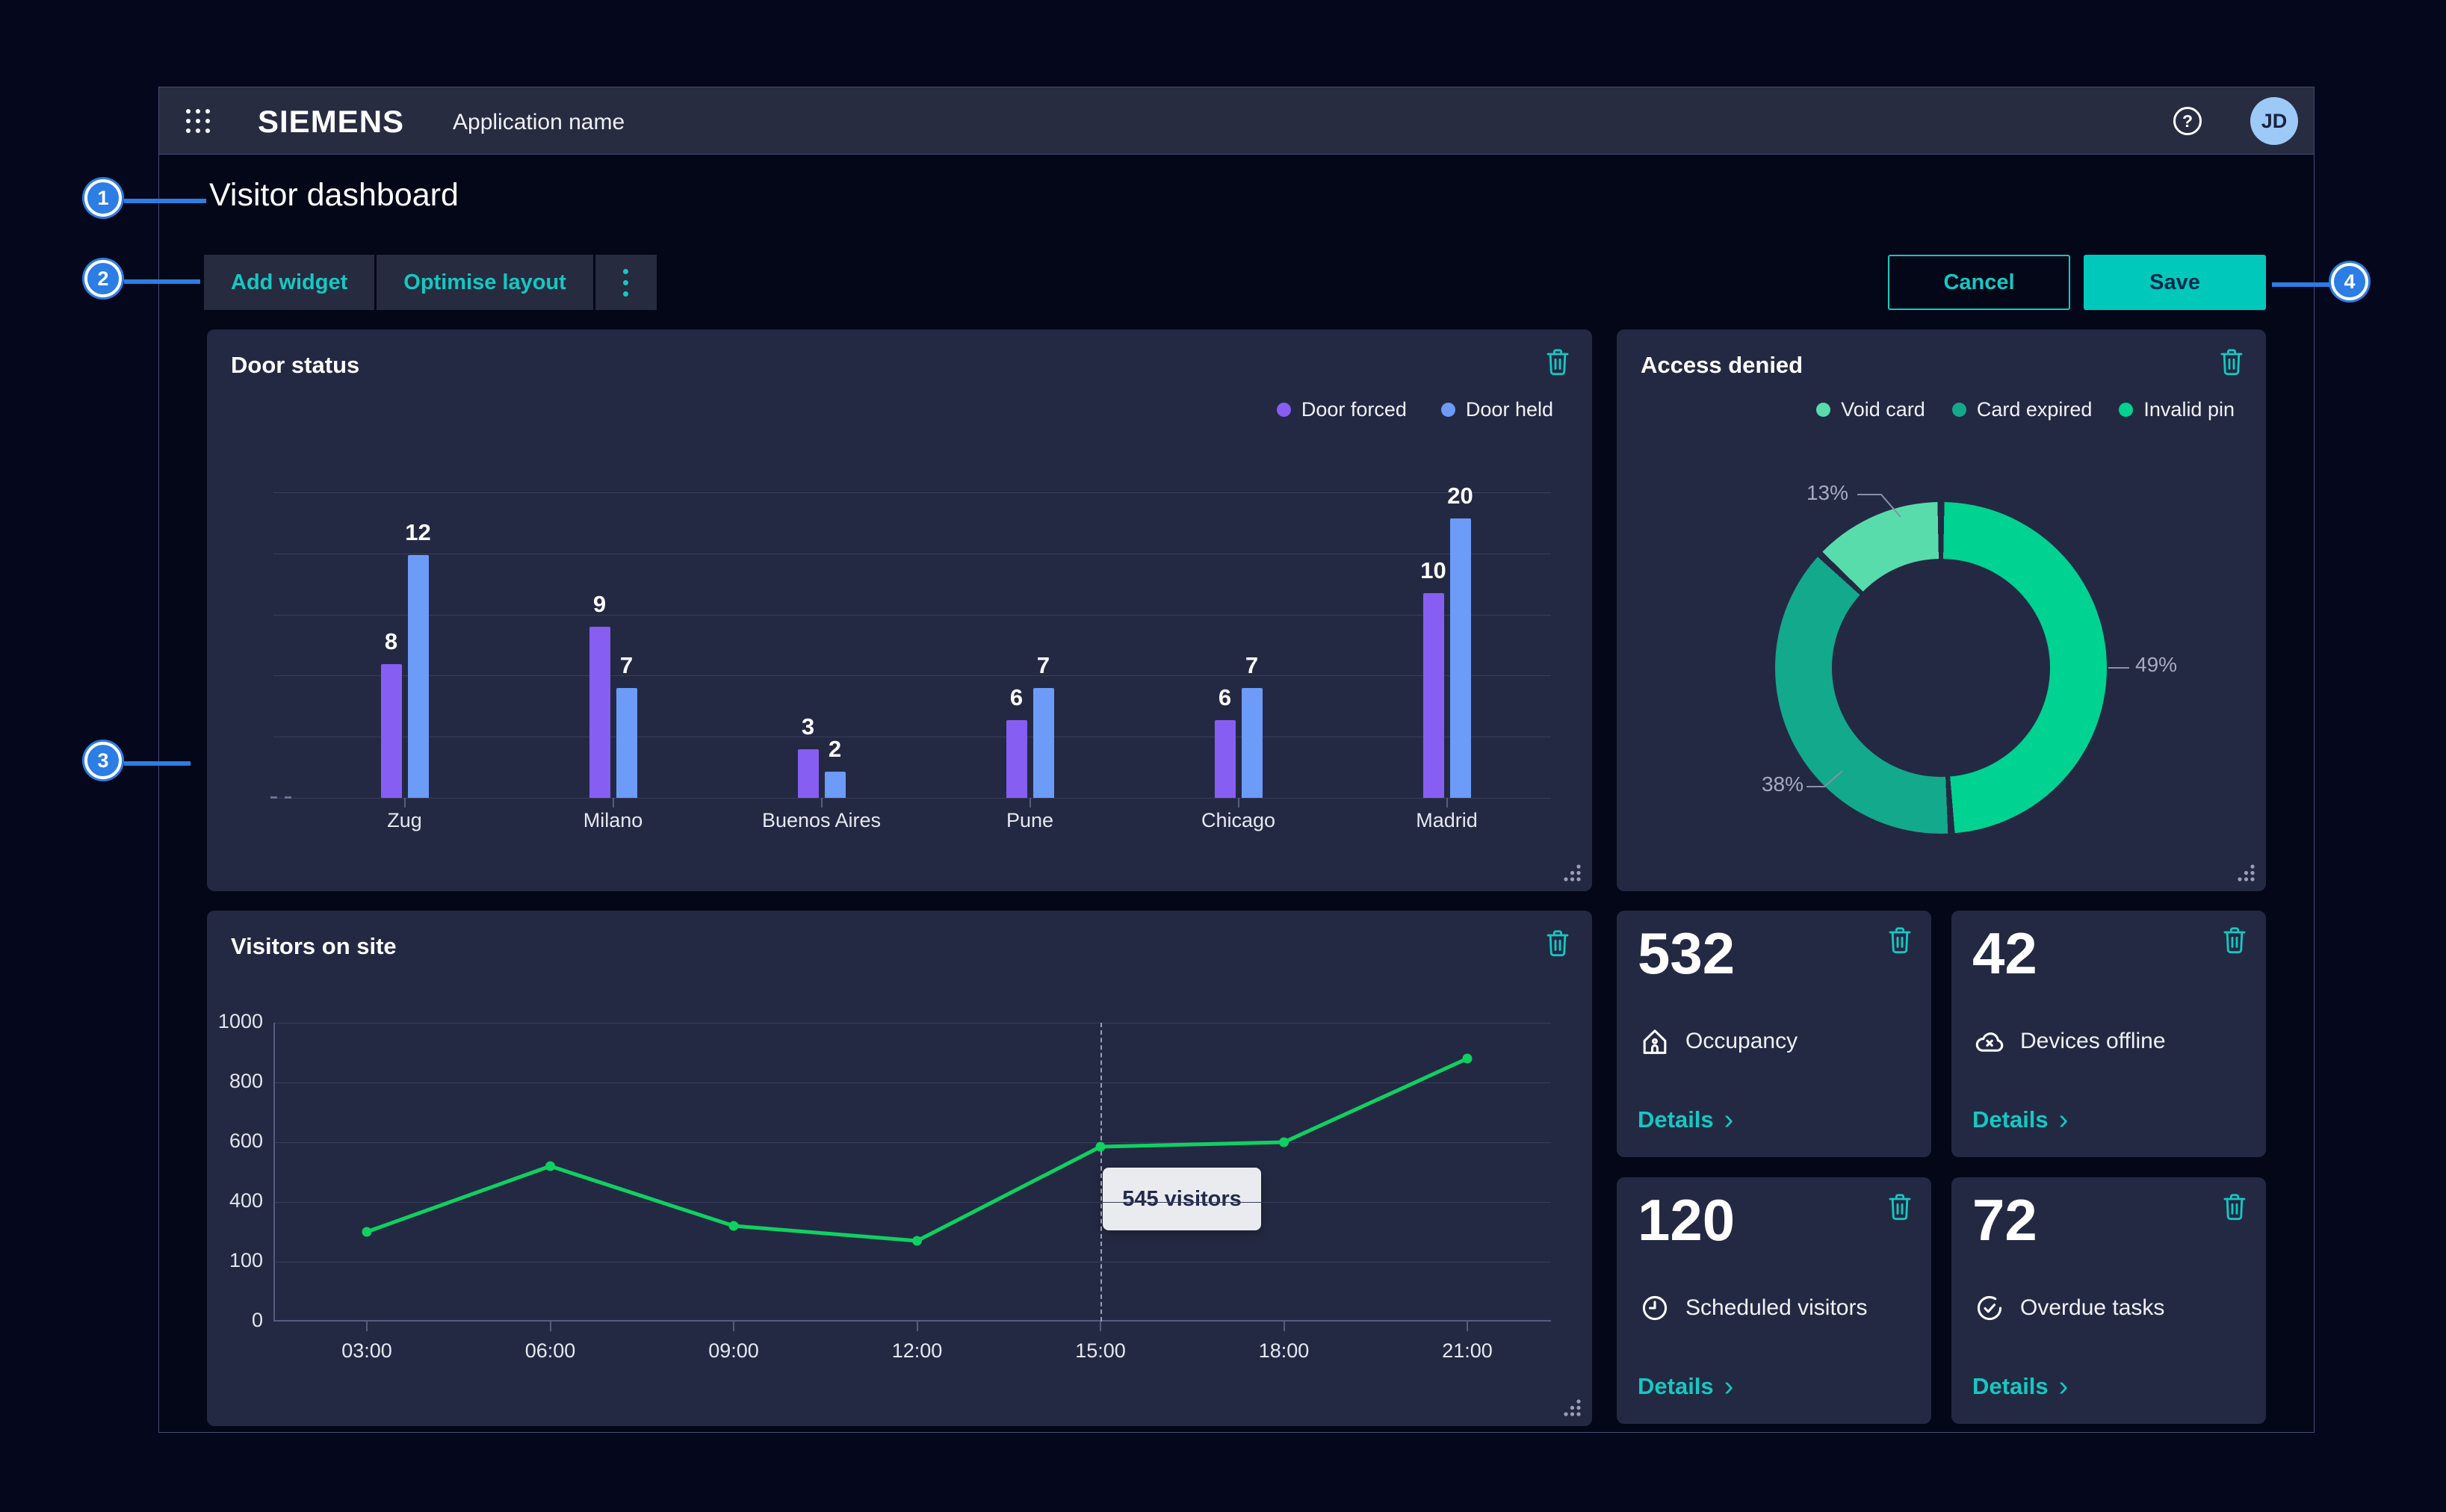  I want to click on y-axis-label: 100, so click(246, 1260).